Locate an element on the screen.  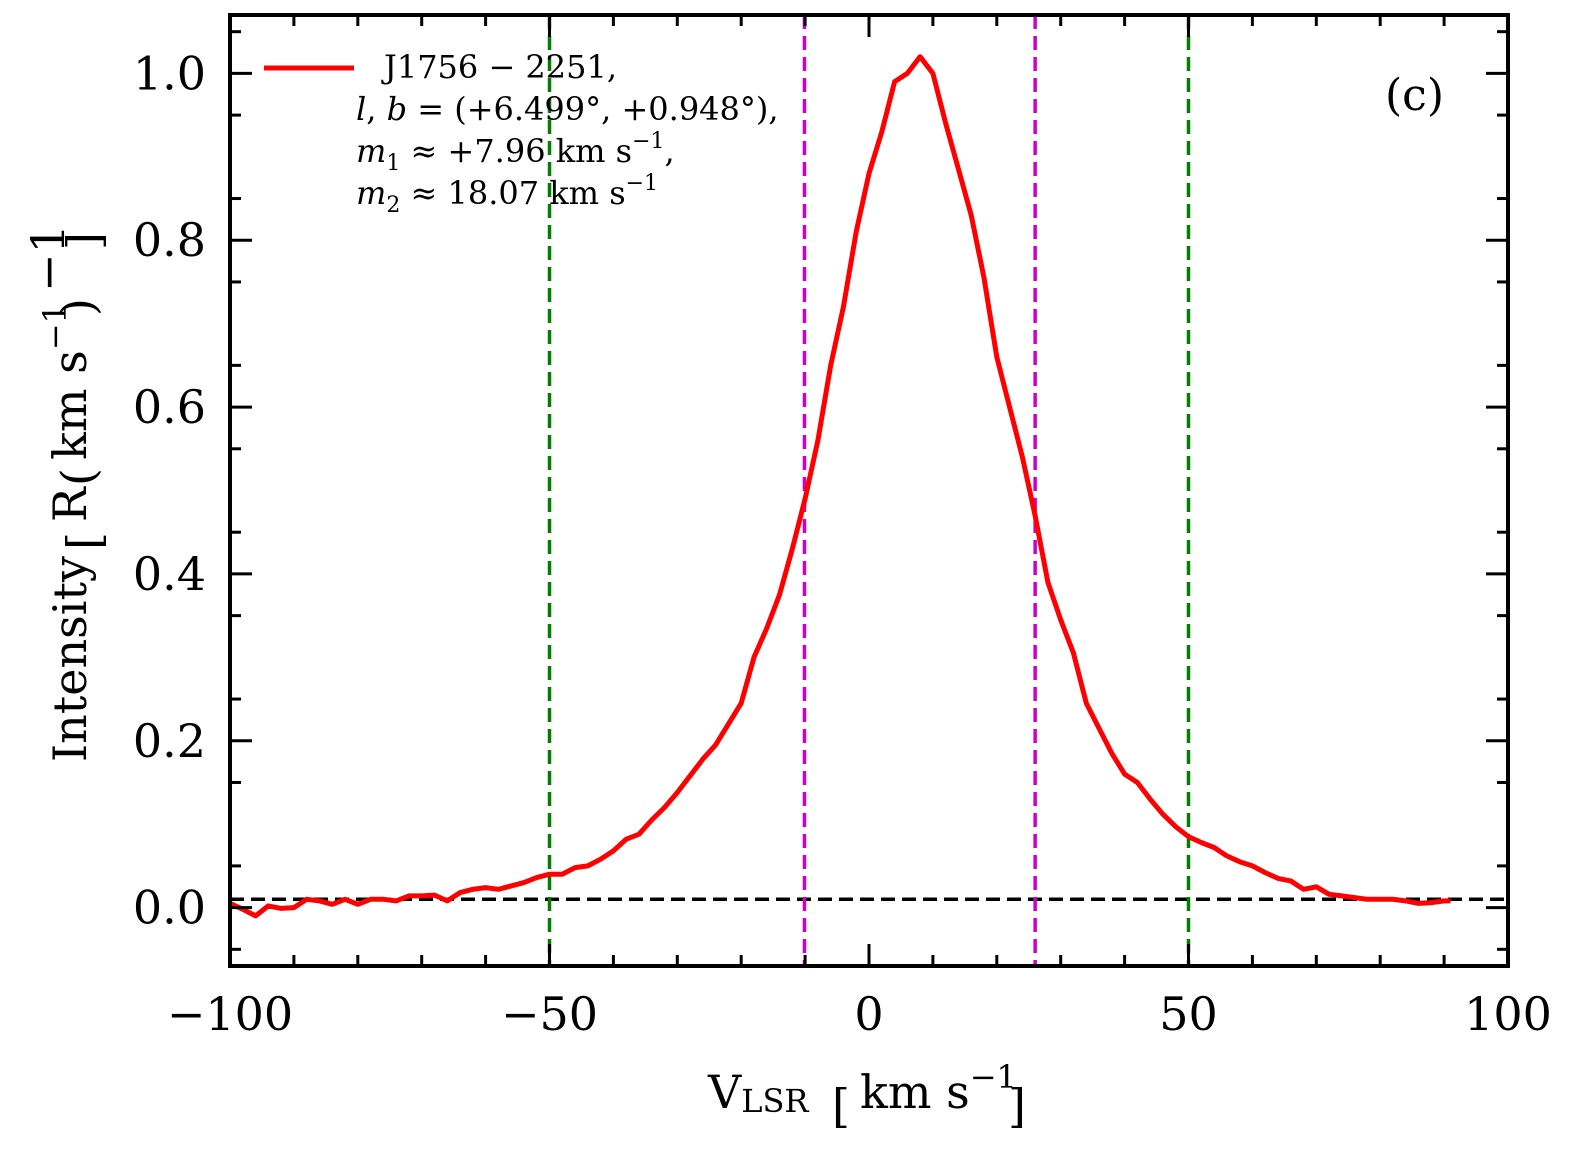
x-axis-title: VLSR [ km s−1 ] is located at coordinates (866, 1095).